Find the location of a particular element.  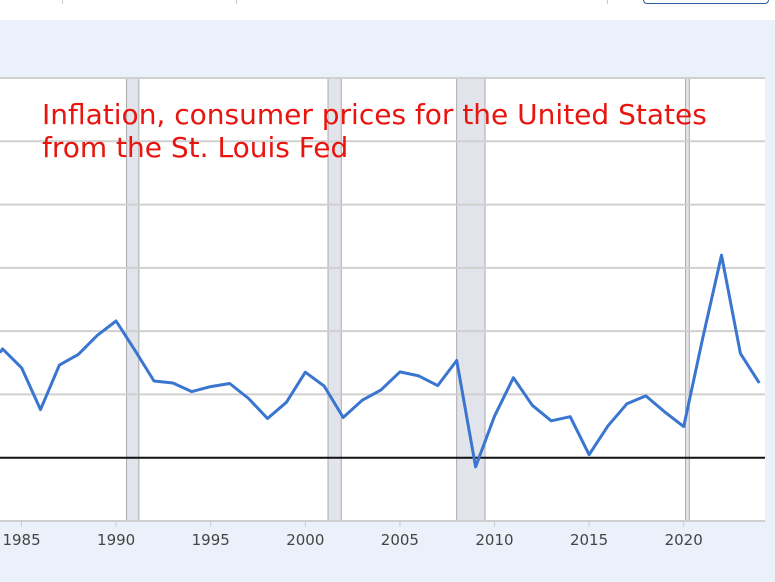

x-tick-label: 2015 is located at coordinates (589, 540).